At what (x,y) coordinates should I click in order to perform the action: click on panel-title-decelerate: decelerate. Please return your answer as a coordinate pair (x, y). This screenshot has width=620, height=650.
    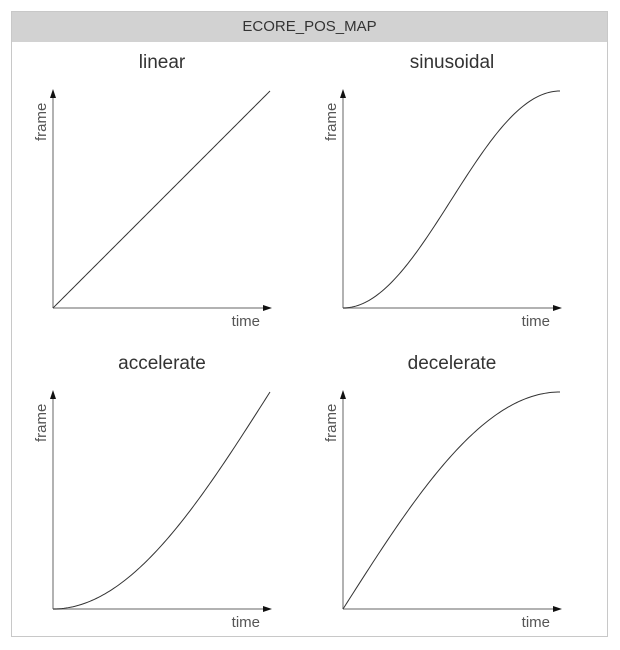
    Looking at the image, I should click on (452, 363).